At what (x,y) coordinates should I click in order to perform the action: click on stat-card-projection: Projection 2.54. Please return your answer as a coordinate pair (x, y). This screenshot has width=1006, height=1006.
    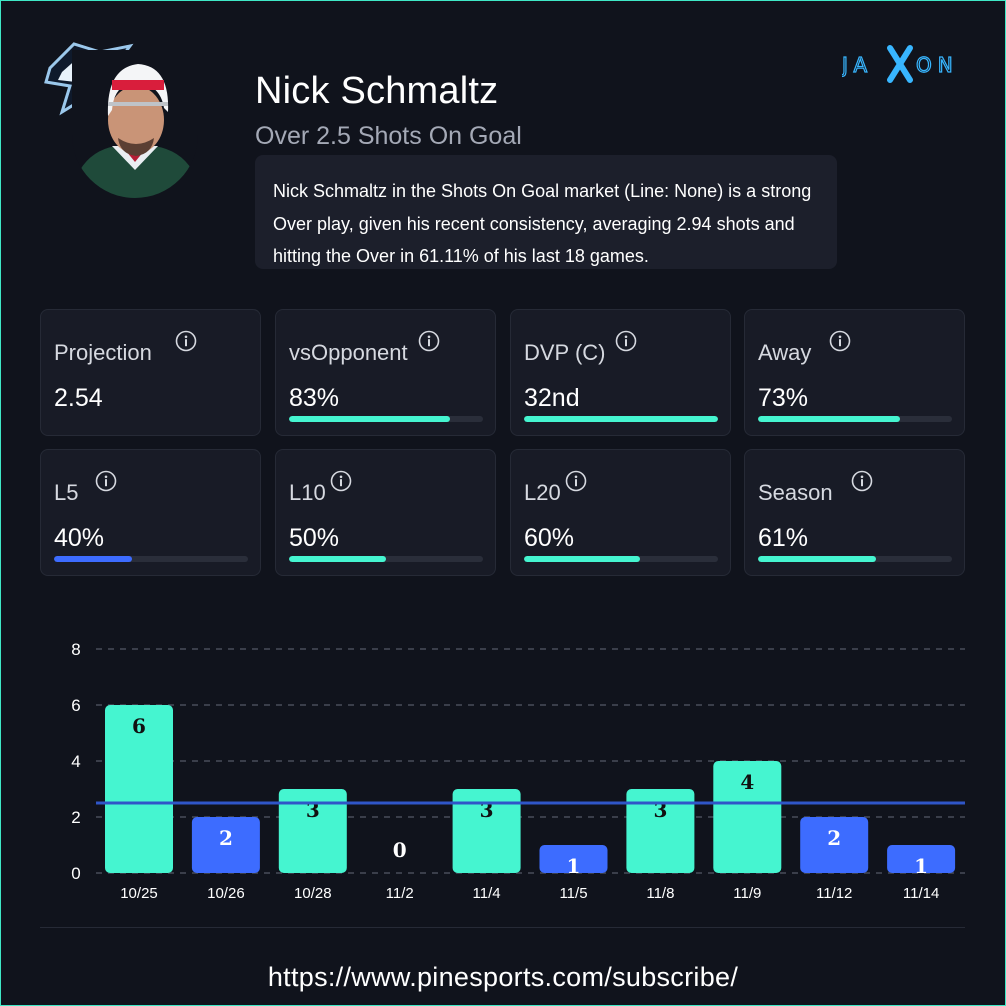
    Looking at the image, I should click on (150, 372).